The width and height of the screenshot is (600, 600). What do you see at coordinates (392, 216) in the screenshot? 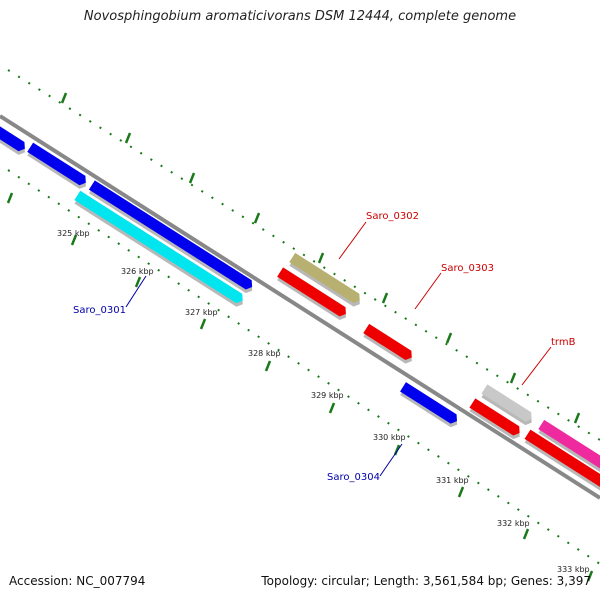
I see `gene-label-saro-0302: Saro_0302` at bounding box center [392, 216].